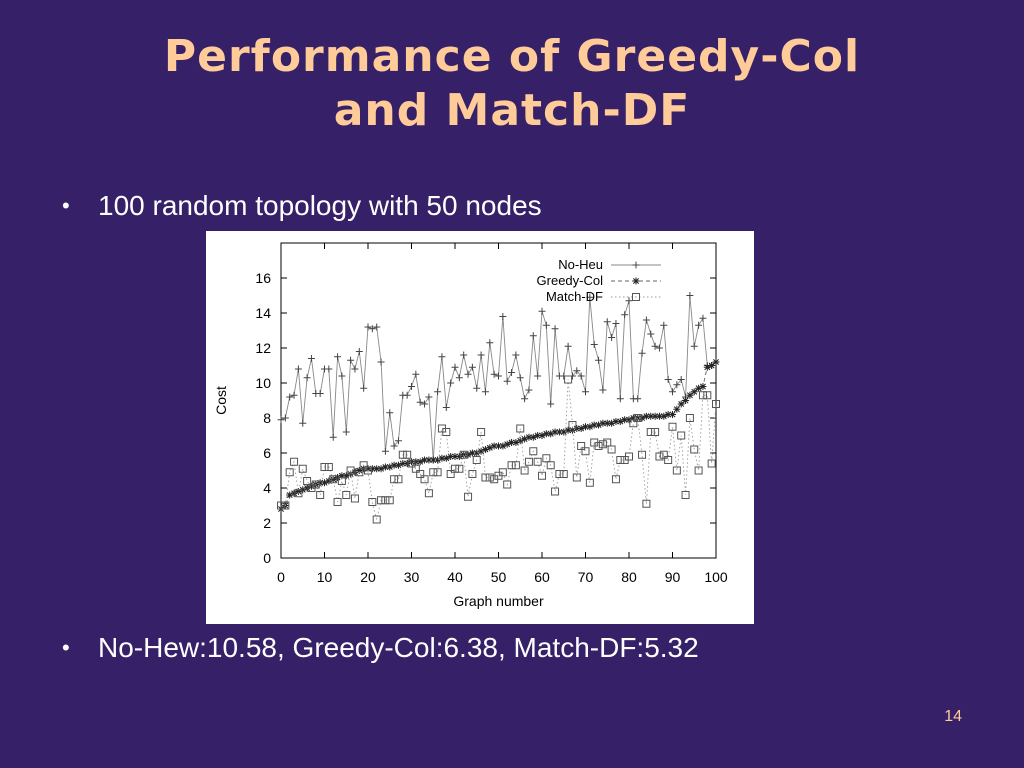 The image size is (1024, 768). I want to click on y-tick-label: 14, so click(263, 313).